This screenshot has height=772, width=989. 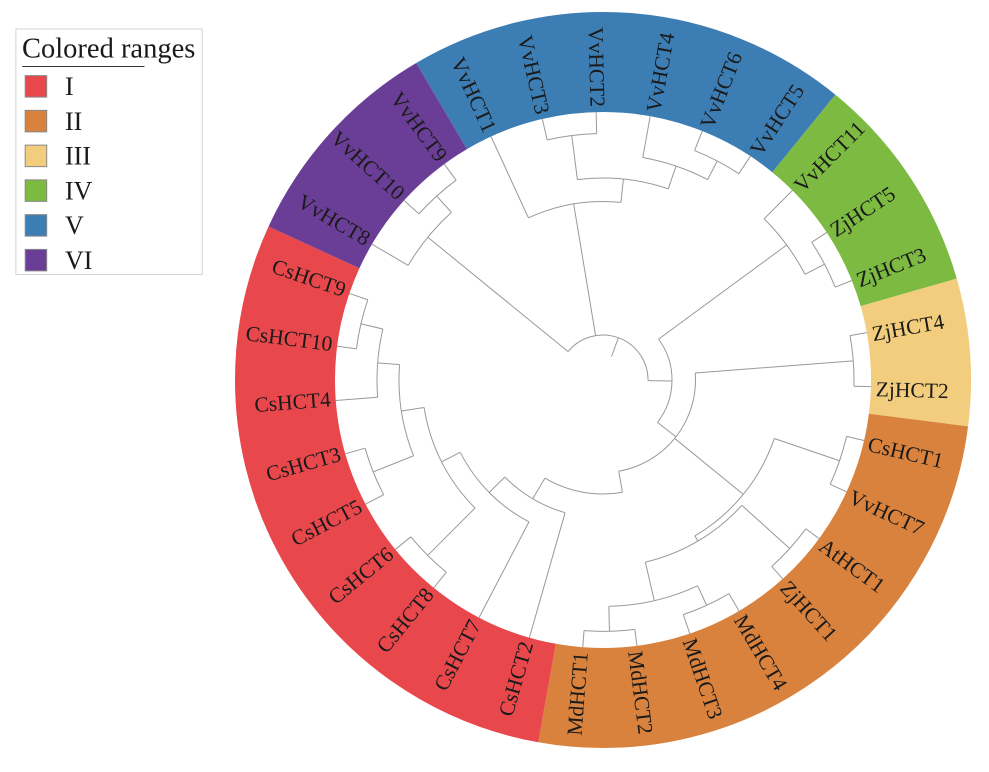 What do you see at coordinates (73, 121) in the screenshot?
I see `svg-text: II` at bounding box center [73, 121].